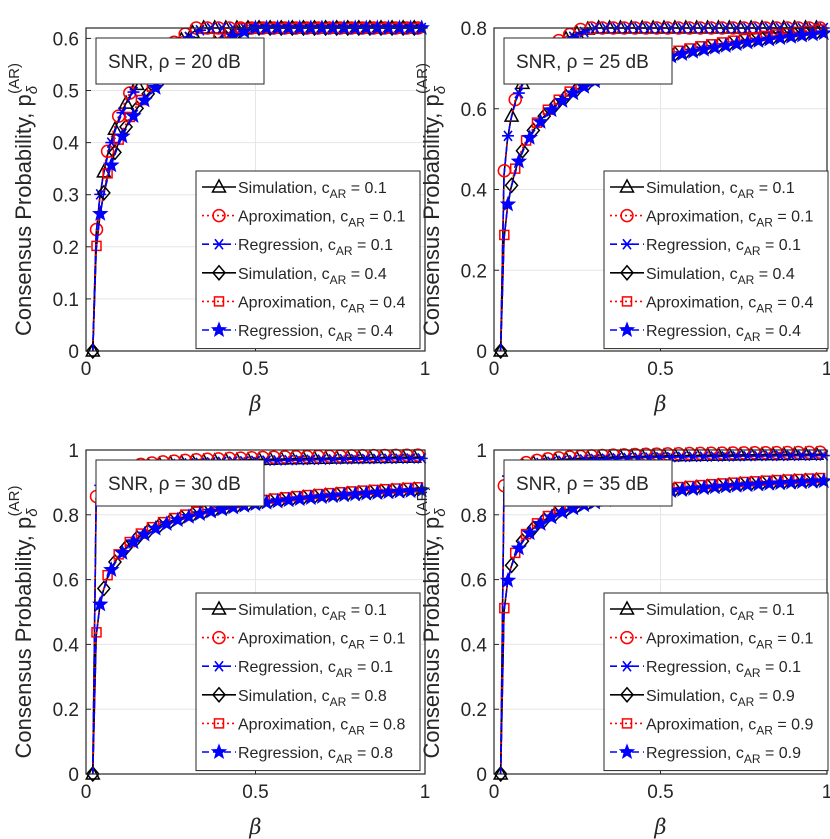 This screenshot has width=830, height=839. I want to click on text-part: Consensus Probability, p, so click(431, 215).